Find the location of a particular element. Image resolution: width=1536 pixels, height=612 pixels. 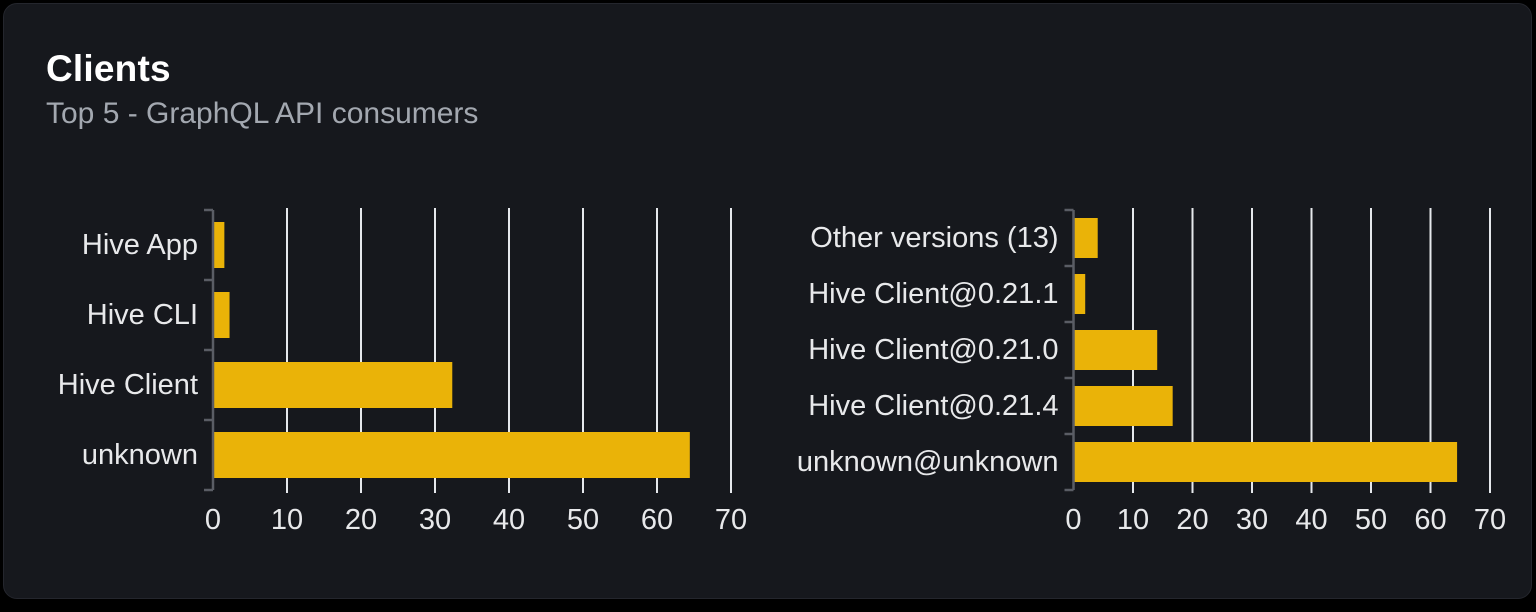

category-label: Hive Client@0.21.1 is located at coordinates (933, 294).